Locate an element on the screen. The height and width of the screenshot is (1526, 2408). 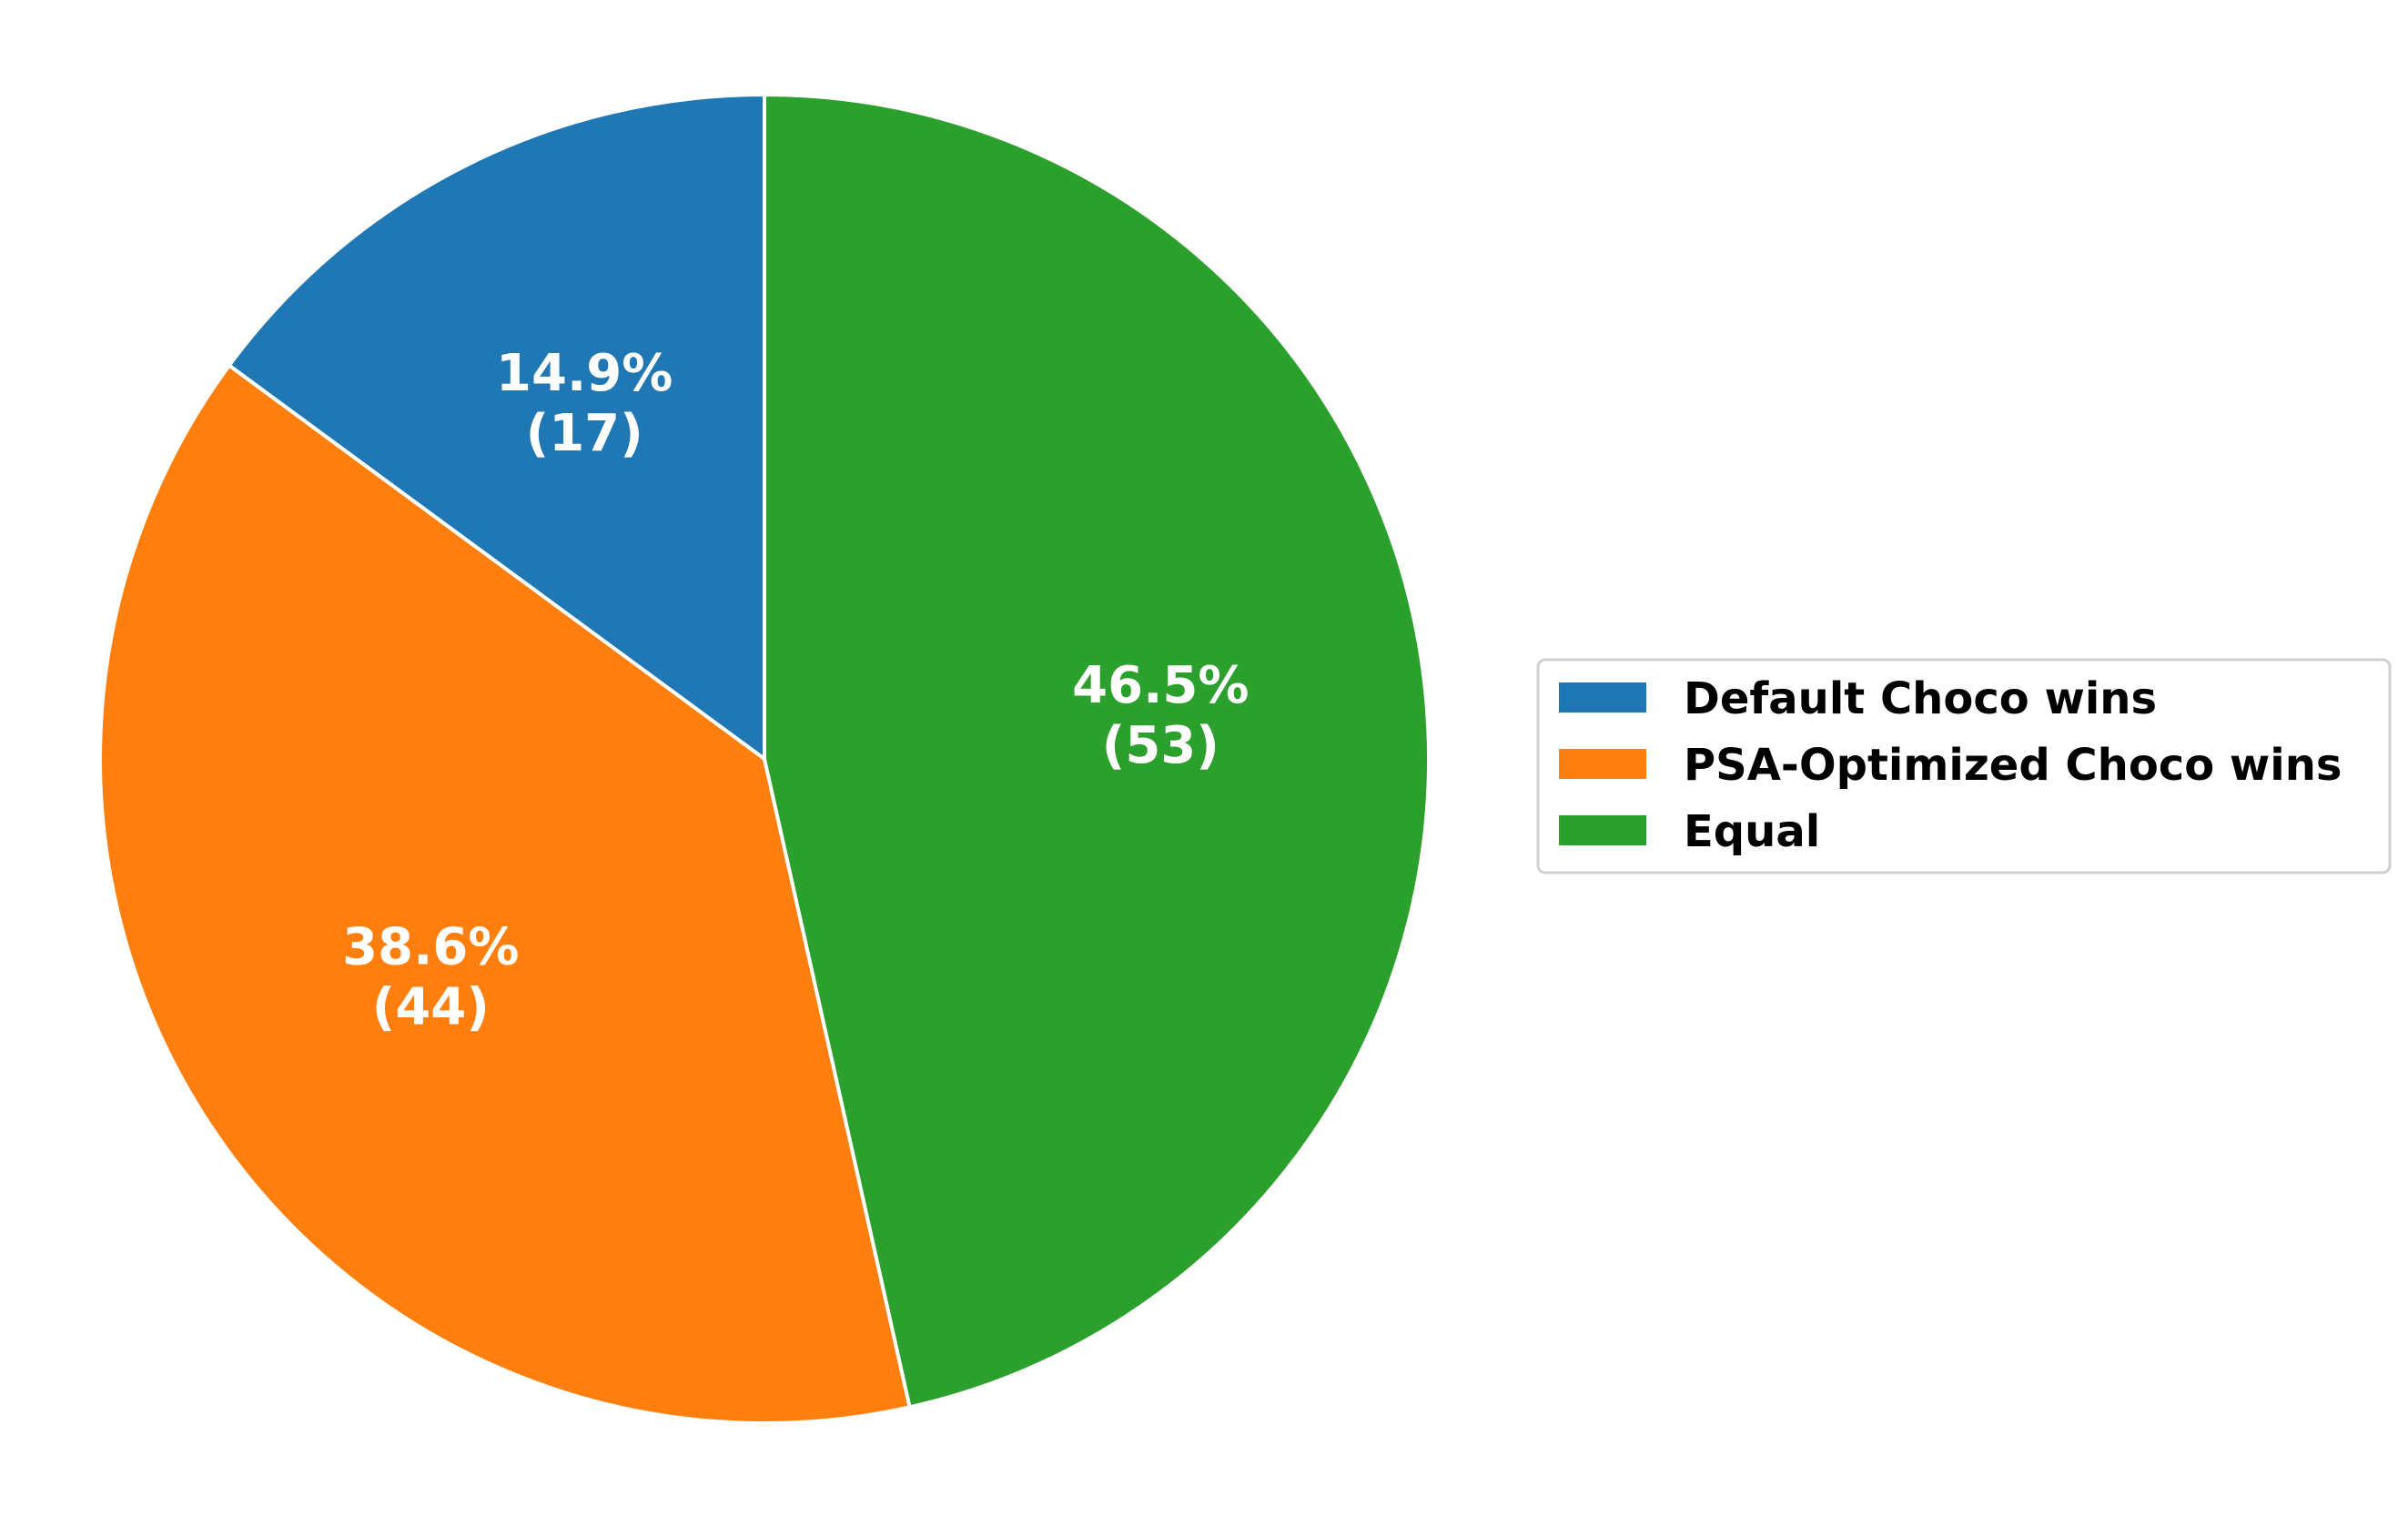
legend-label-2: Equal is located at coordinates (1752, 831).